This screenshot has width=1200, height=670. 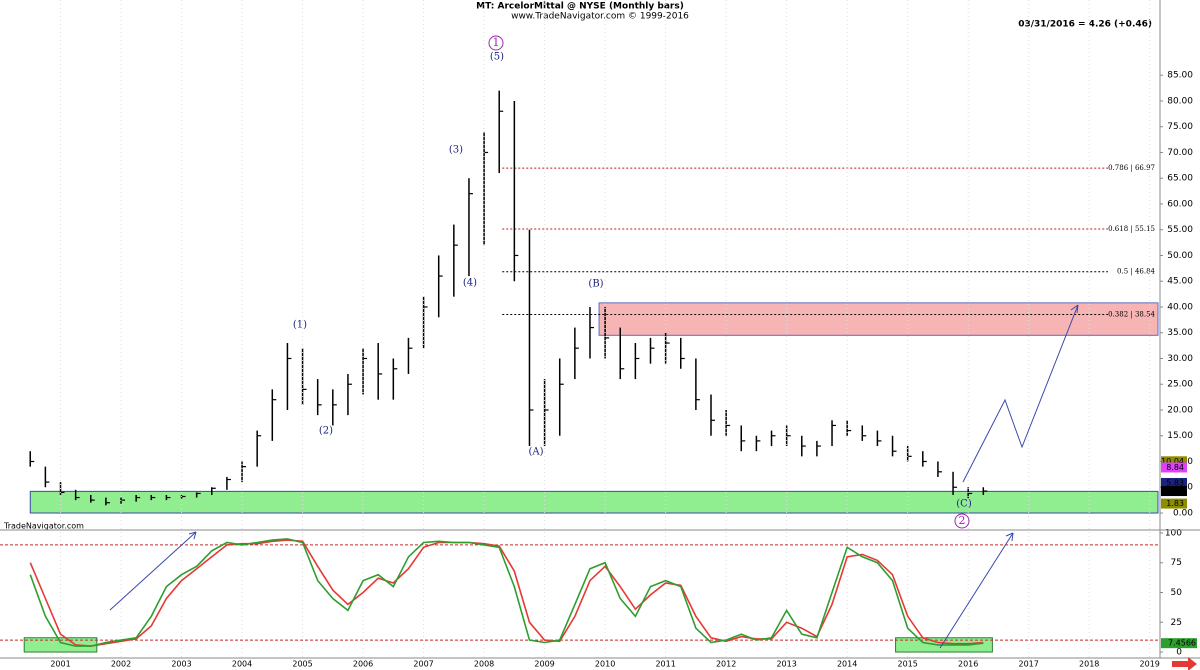 I want to click on value-badge-label: 10.04, so click(x=1172, y=461).